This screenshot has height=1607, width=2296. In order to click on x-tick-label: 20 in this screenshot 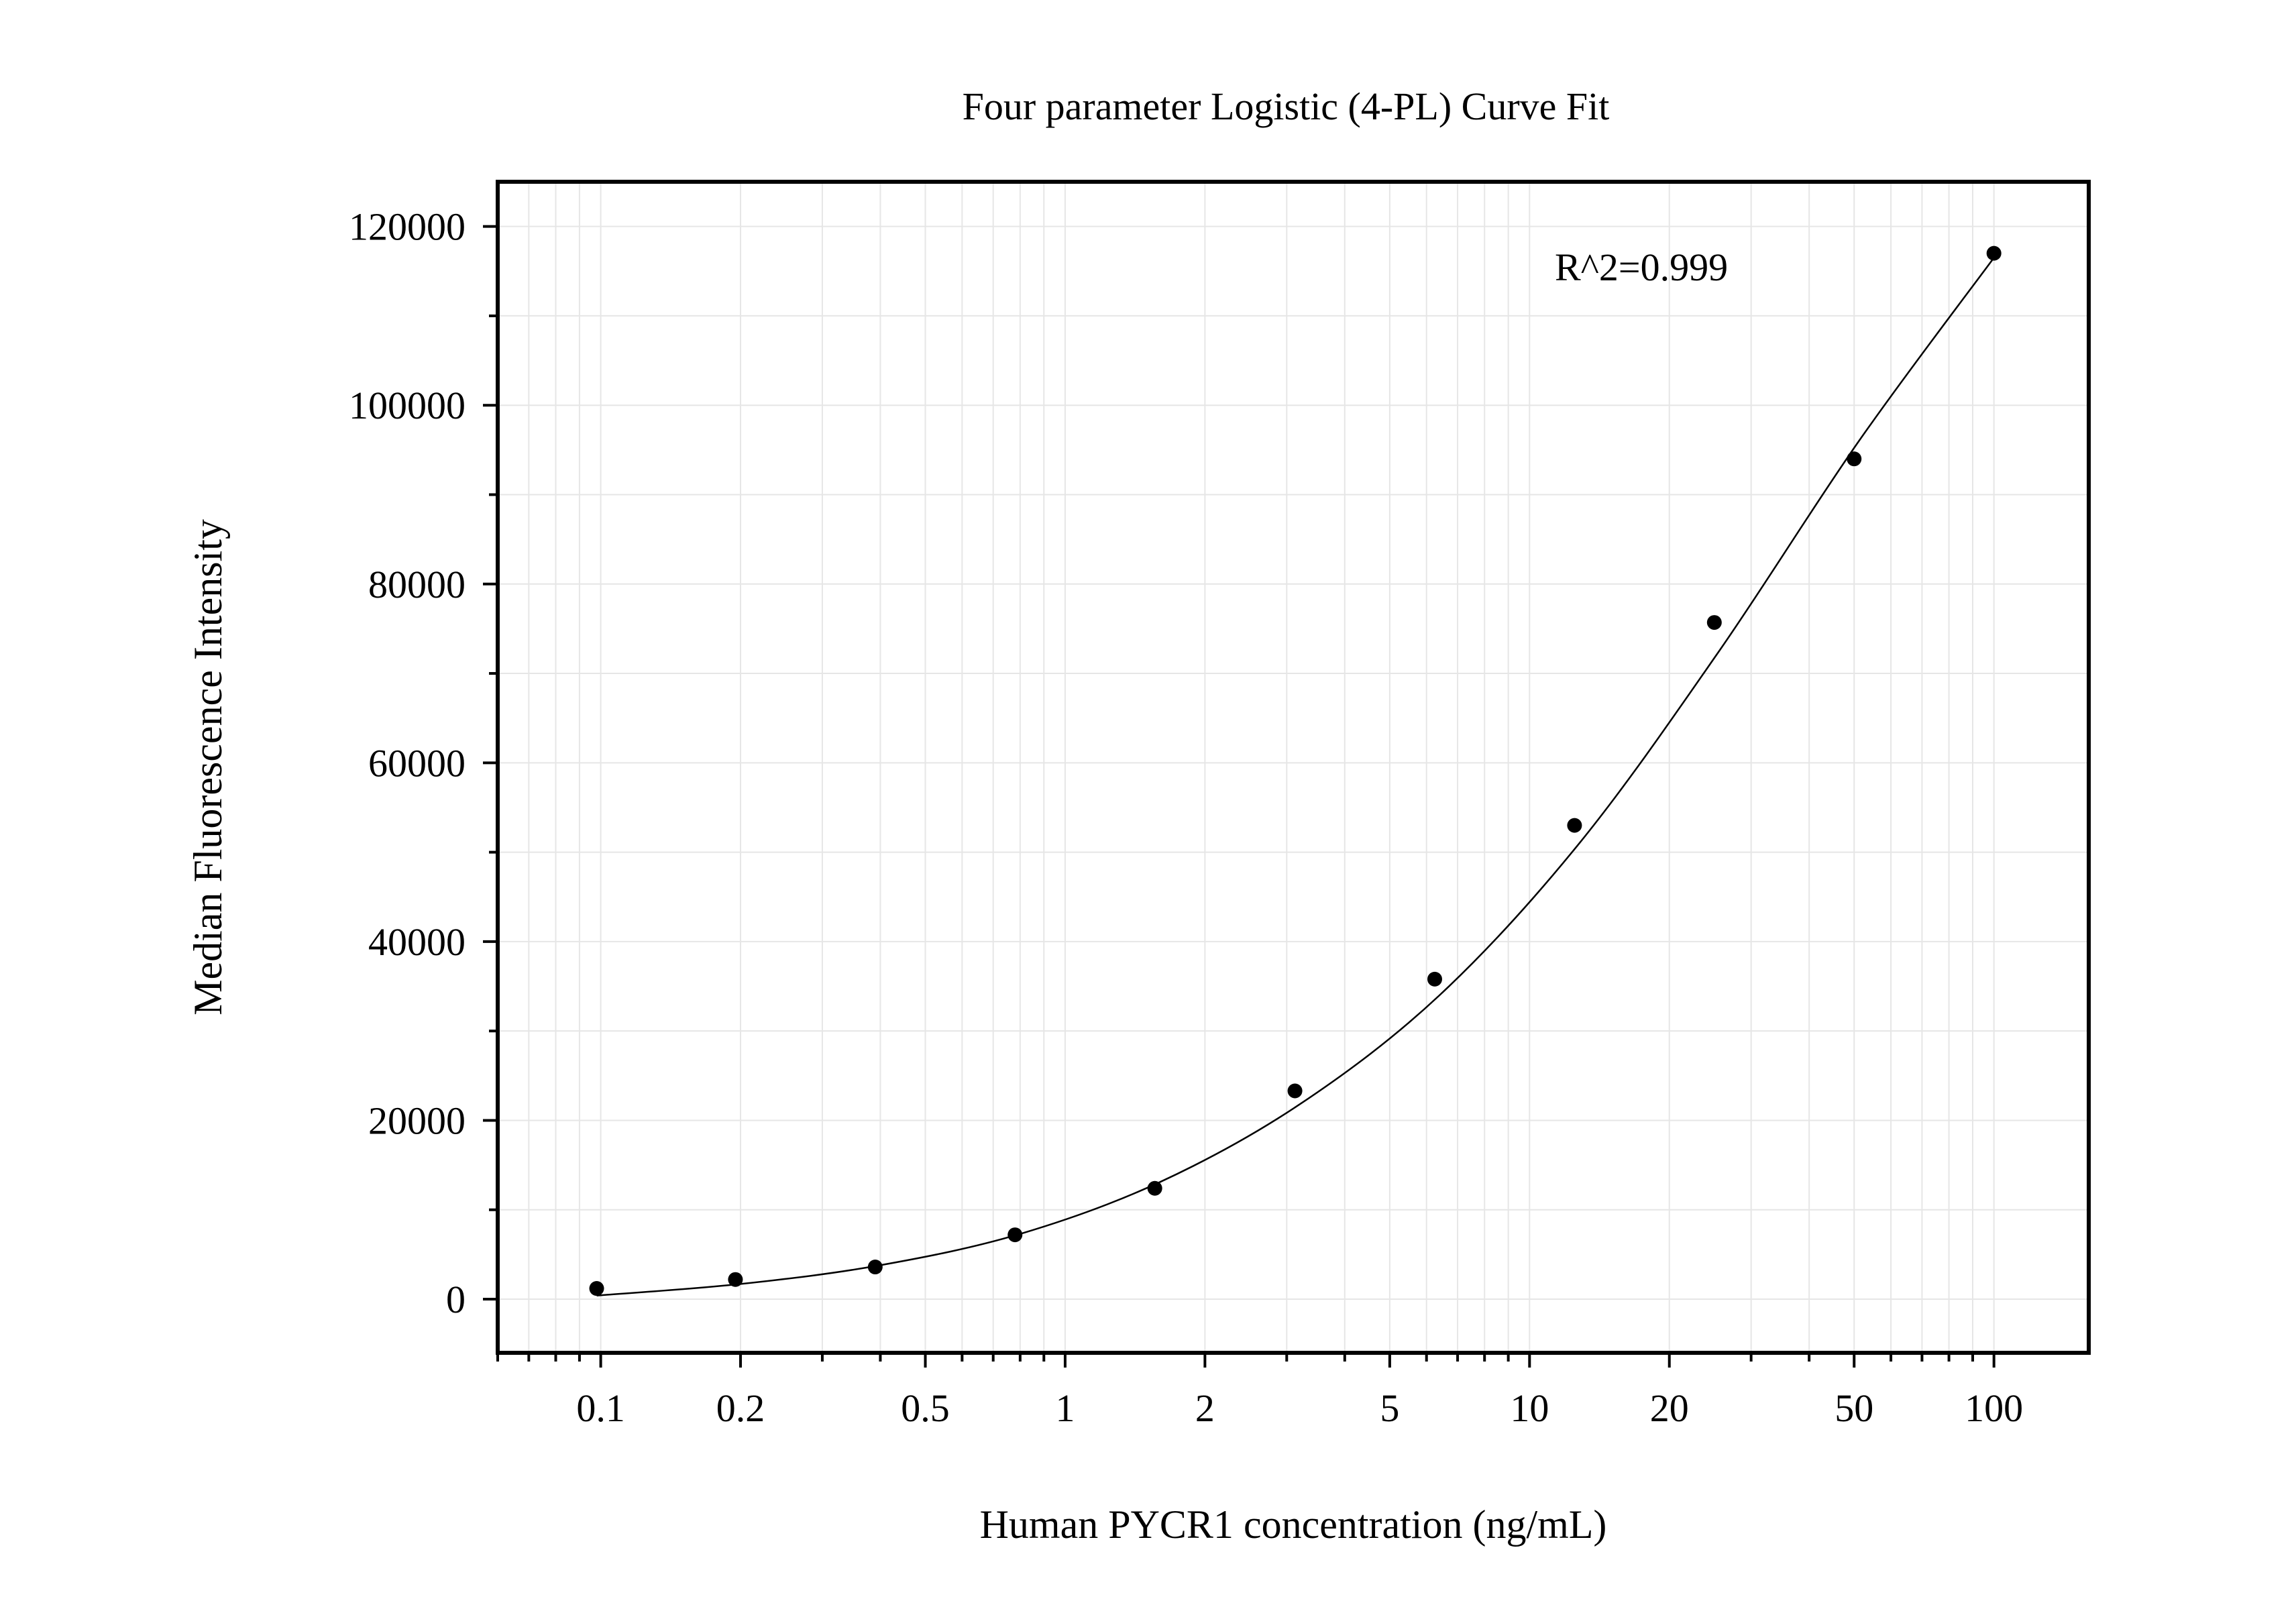, I will do `click(1669, 1408)`.